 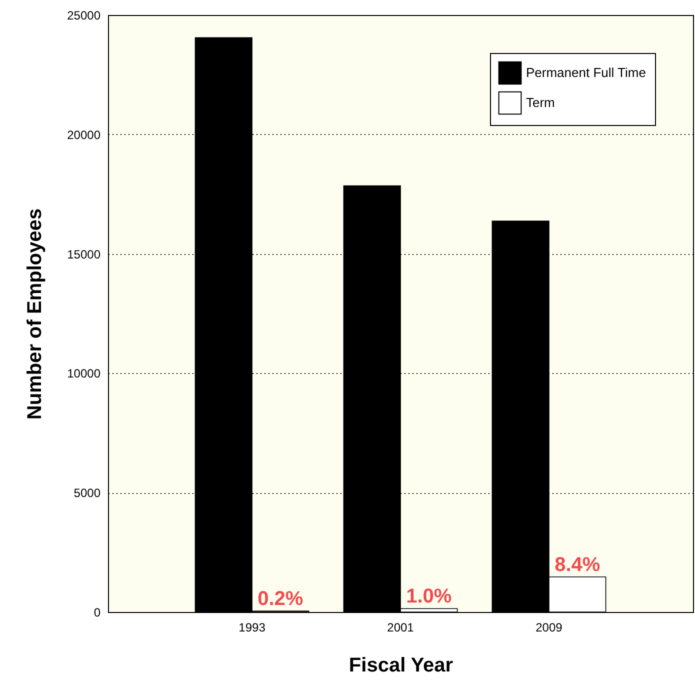 I want to click on y-axis-title: Number of Employees, so click(x=35, y=314).